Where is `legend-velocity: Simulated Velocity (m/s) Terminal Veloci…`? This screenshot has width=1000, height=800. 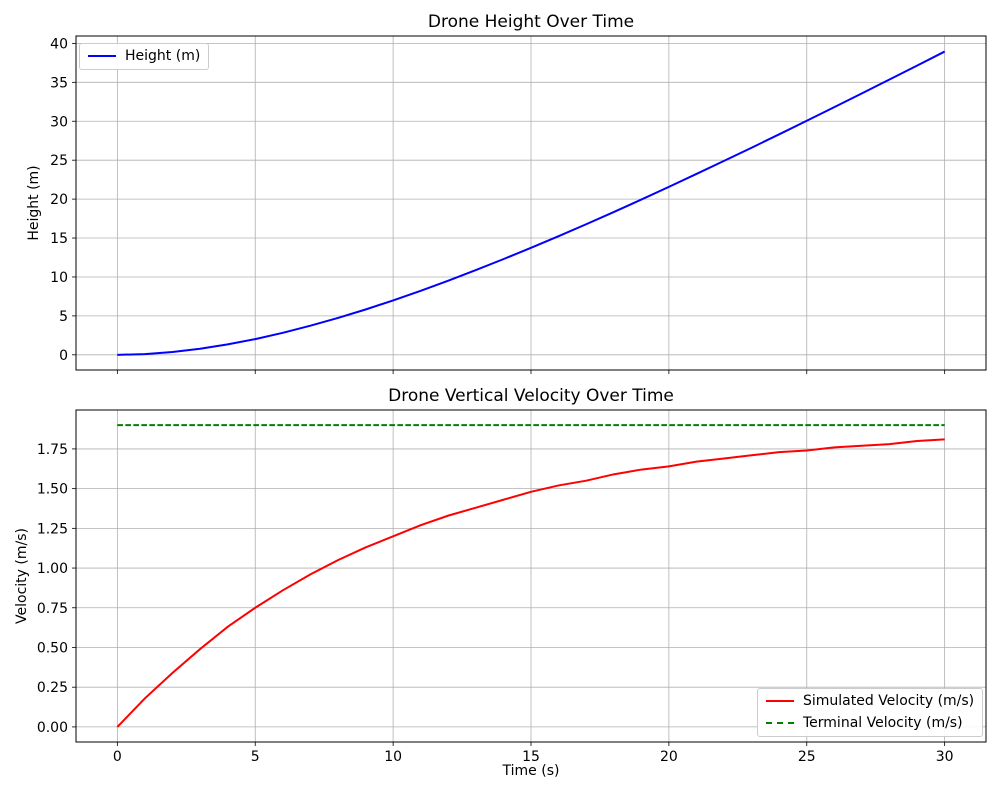
legend-velocity: Simulated Velocity (m/s) Terminal Veloci… is located at coordinates (870, 712).